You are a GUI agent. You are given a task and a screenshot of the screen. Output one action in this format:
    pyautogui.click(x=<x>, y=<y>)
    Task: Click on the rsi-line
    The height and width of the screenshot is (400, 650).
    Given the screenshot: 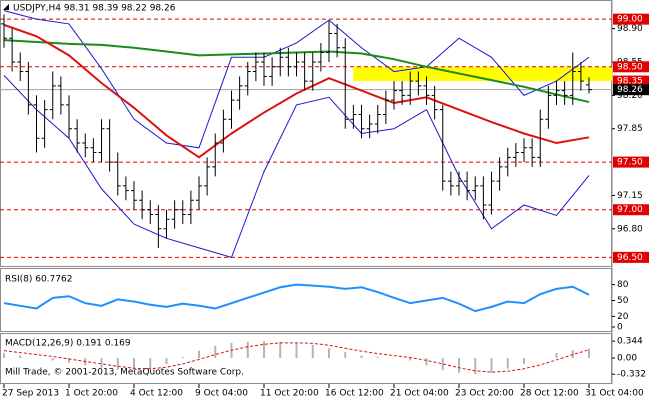 What is the action you would take?
    pyautogui.click(x=296, y=298)
    